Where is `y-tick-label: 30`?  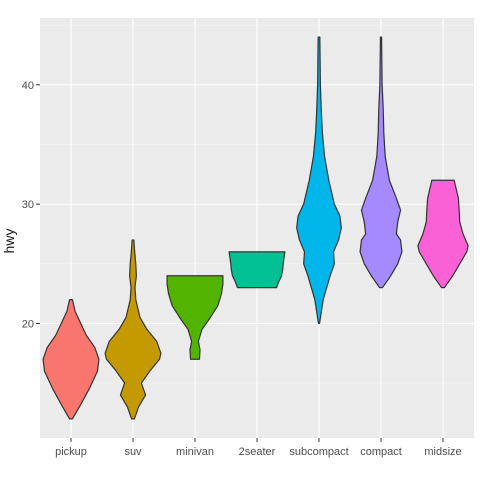 y-tick-label: 30 is located at coordinates (28, 205).